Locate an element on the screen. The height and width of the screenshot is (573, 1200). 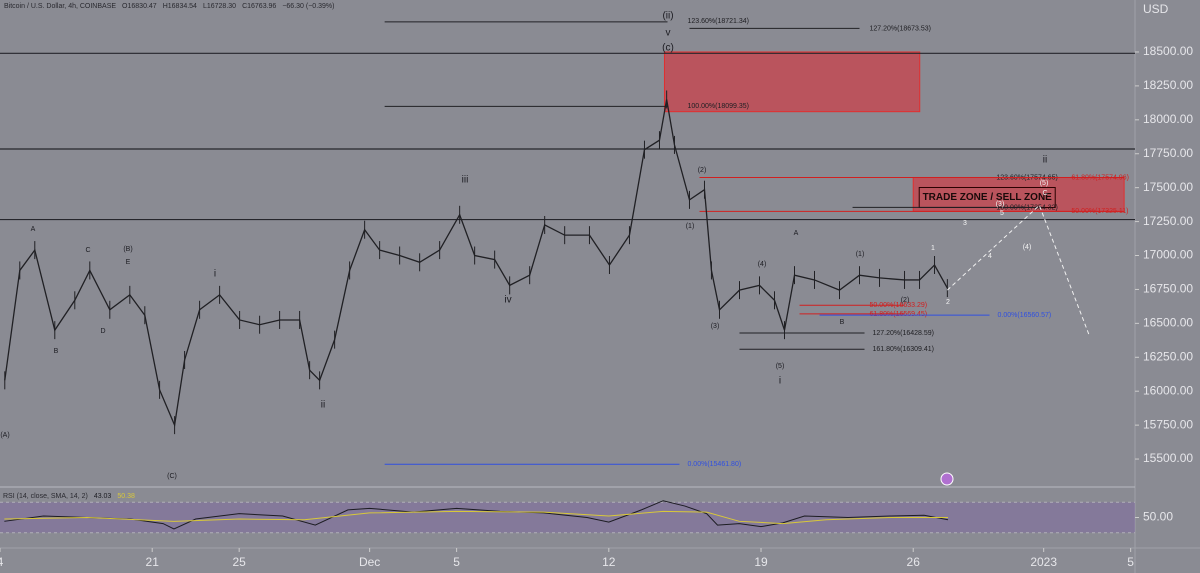
y-tick-label: 18250.00 is located at coordinates (1168, 85).